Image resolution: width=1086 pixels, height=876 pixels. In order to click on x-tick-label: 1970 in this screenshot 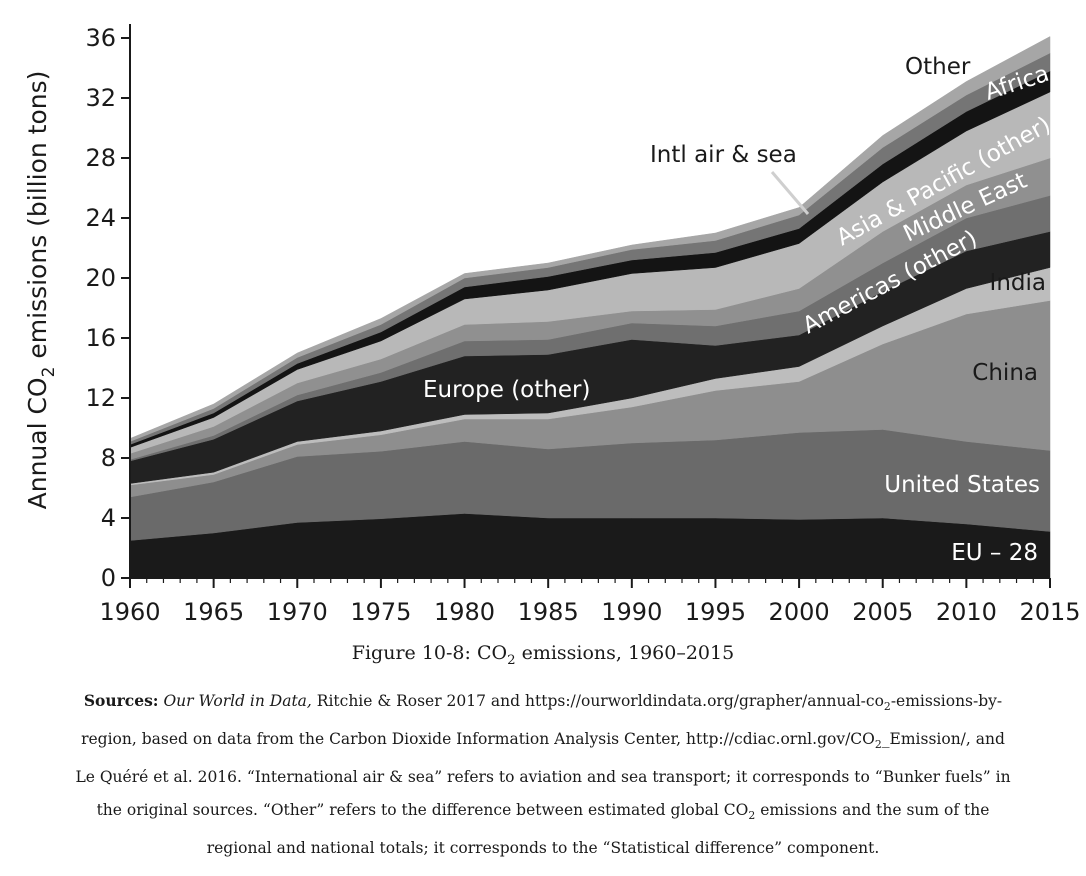, I will do `click(297, 612)`.